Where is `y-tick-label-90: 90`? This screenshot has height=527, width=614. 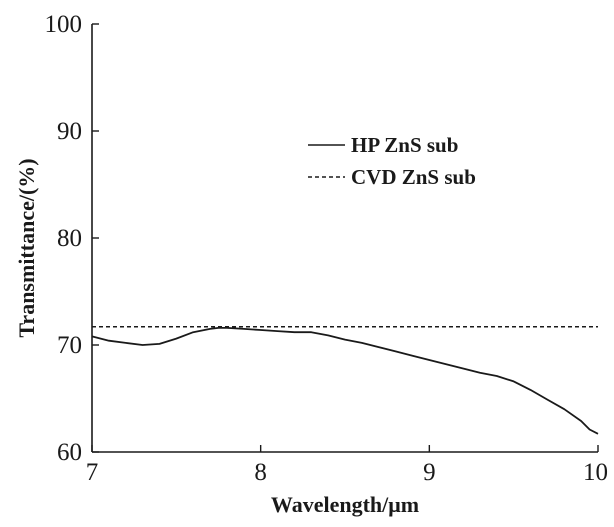
y-tick-label-90: 90 is located at coordinates (69, 131).